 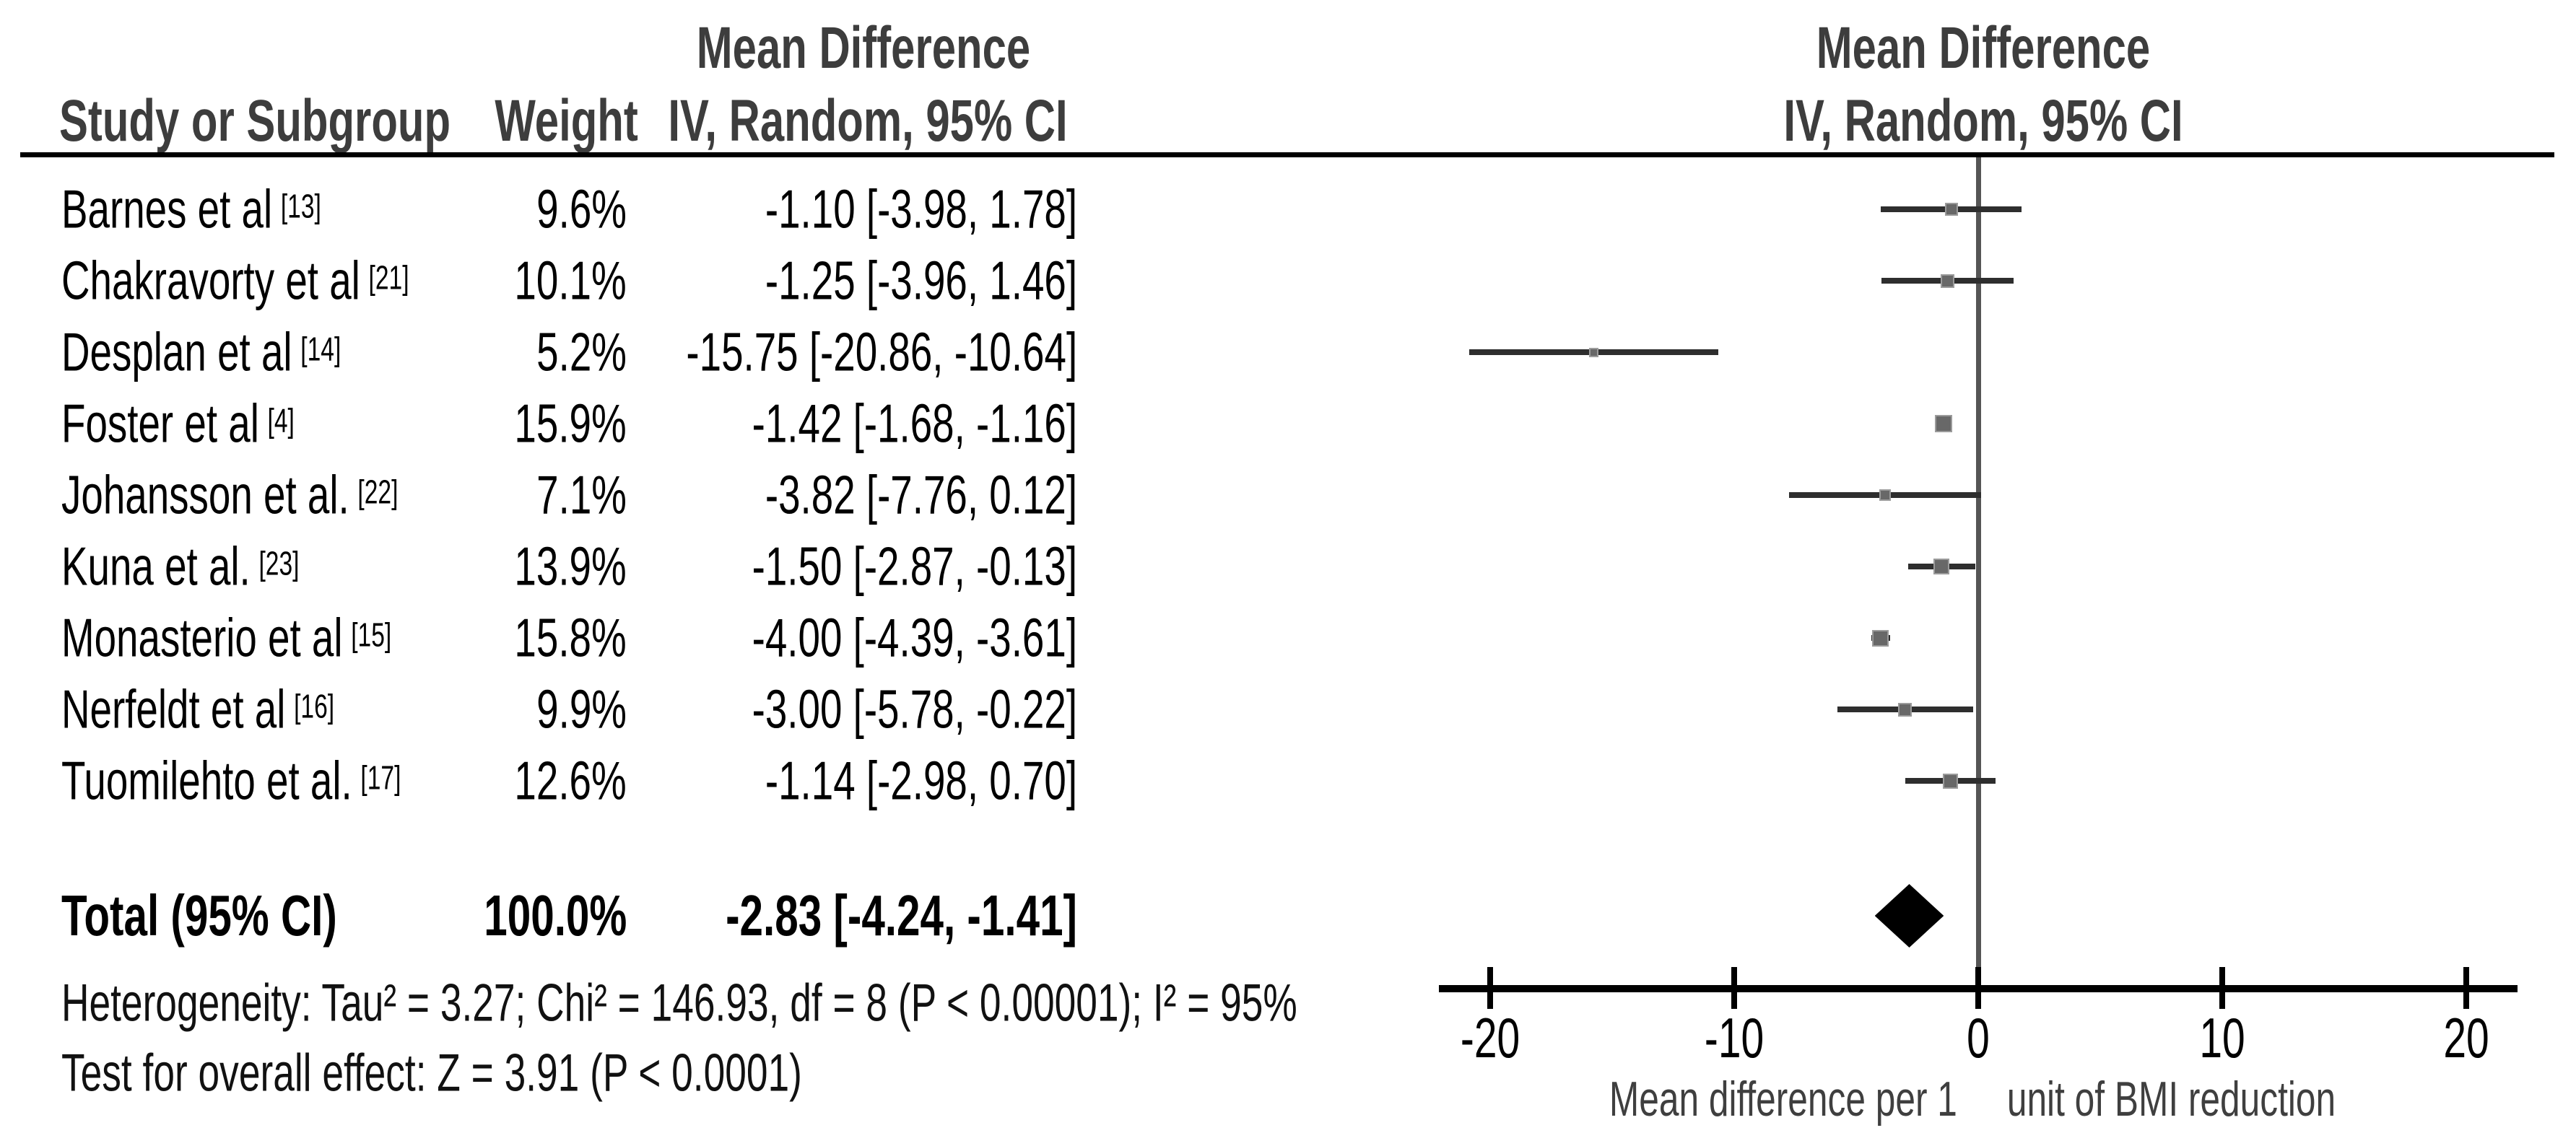 What do you see at coordinates (378, 492) in the screenshot?
I see `study-ref: [22]` at bounding box center [378, 492].